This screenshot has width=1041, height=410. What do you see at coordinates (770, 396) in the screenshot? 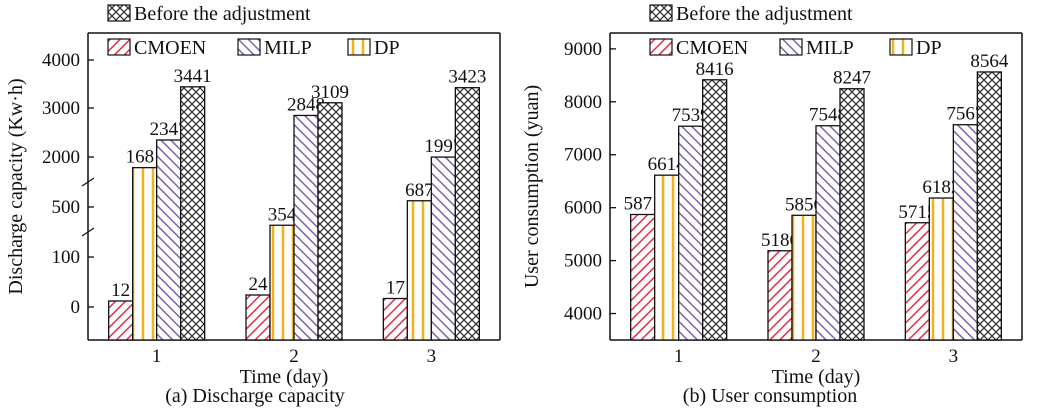
I see `chart-caption: (b) User consumption` at bounding box center [770, 396].